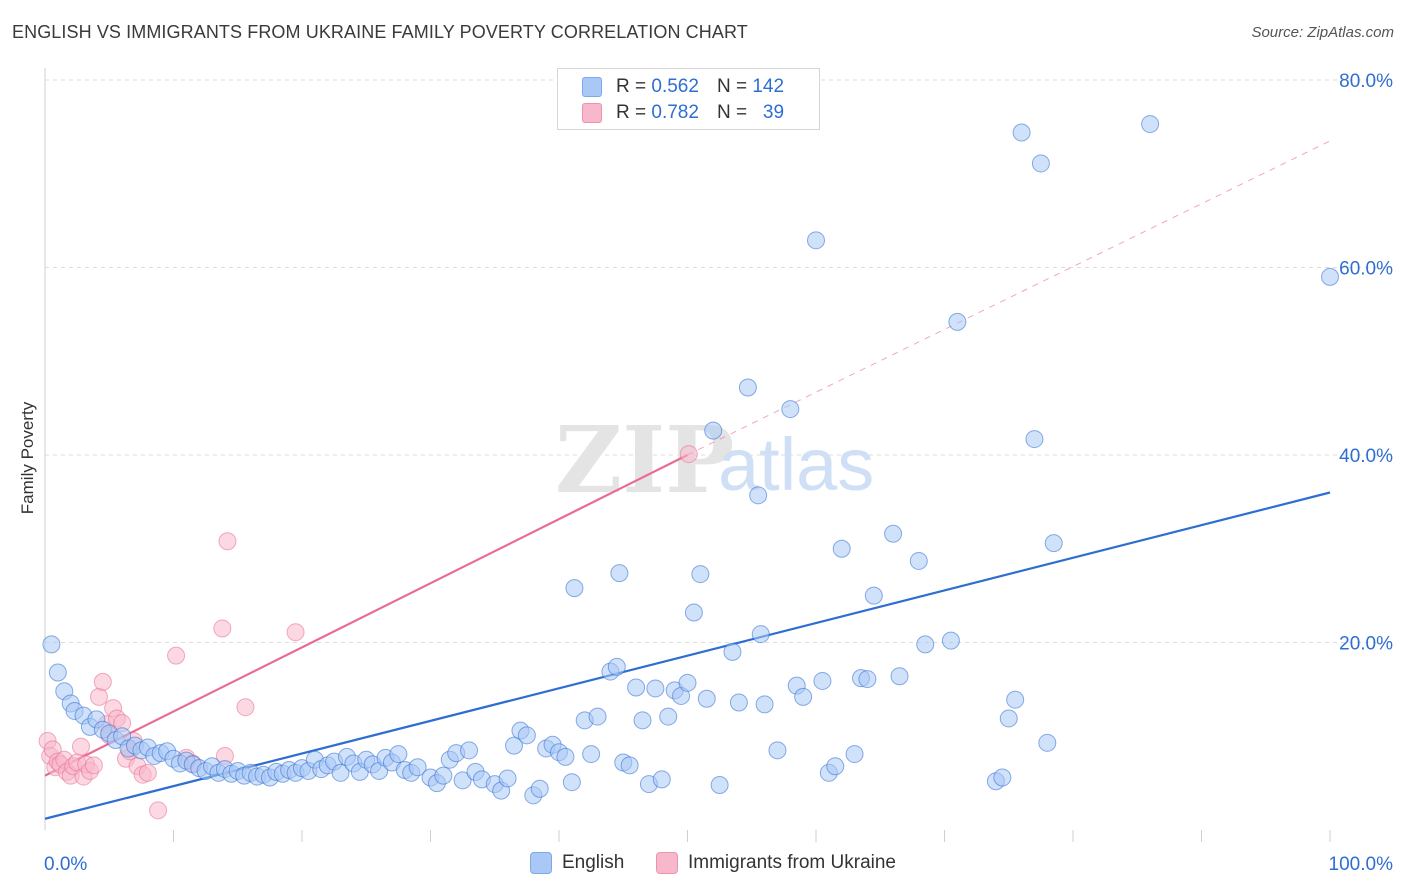 Image resolution: width=1406 pixels, height=892 pixels. I want to click on y-tick-label: 80.0%, so click(1366, 81).